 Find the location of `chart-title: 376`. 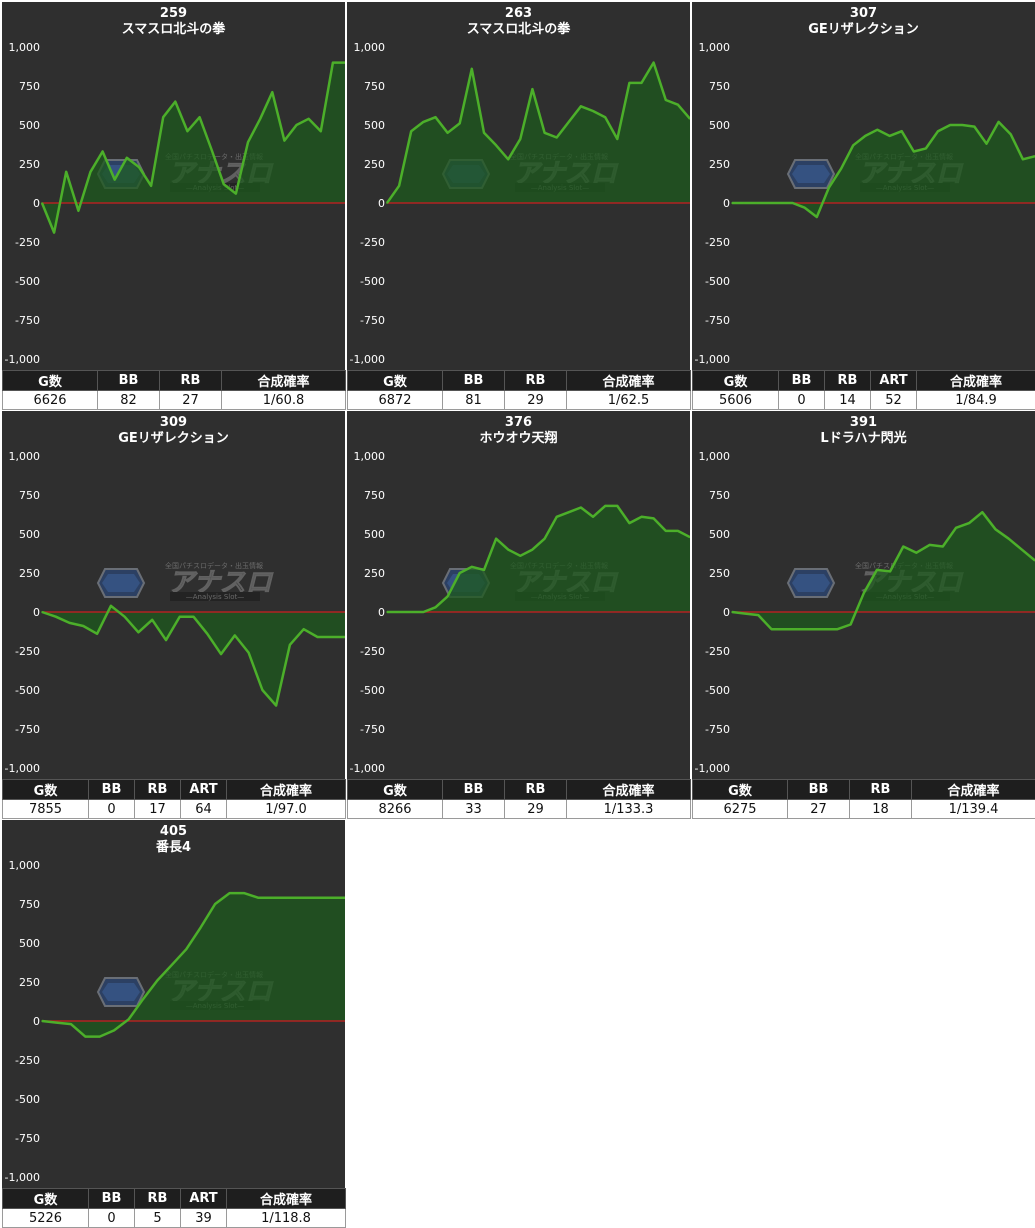

chart-title: 376 is located at coordinates (518, 423).